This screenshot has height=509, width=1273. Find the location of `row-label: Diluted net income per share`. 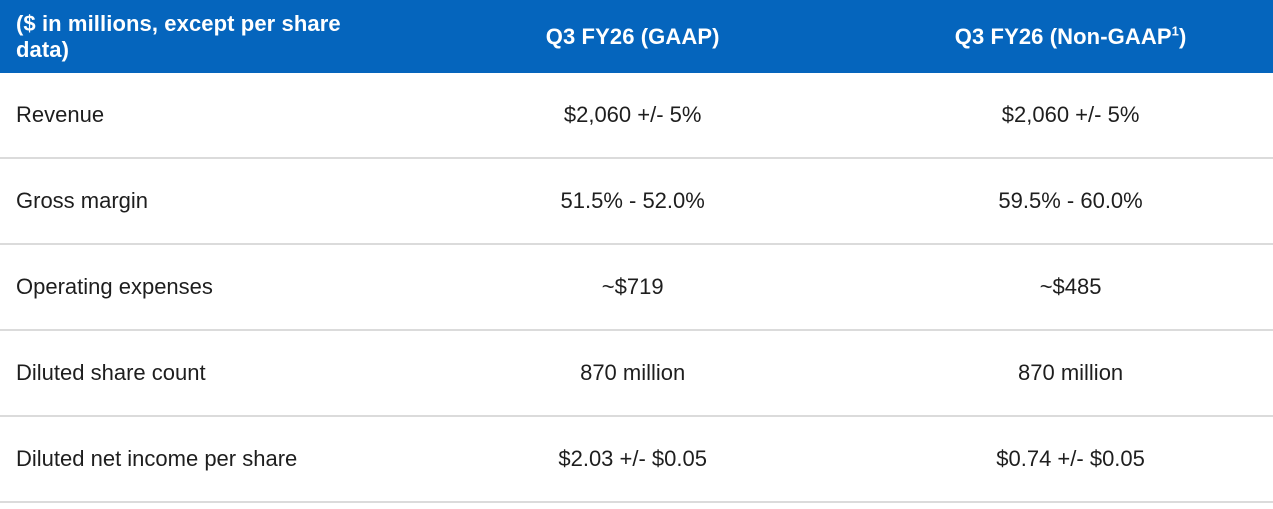

row-label: Diluted net income per share is located at coordinates (199, 459).